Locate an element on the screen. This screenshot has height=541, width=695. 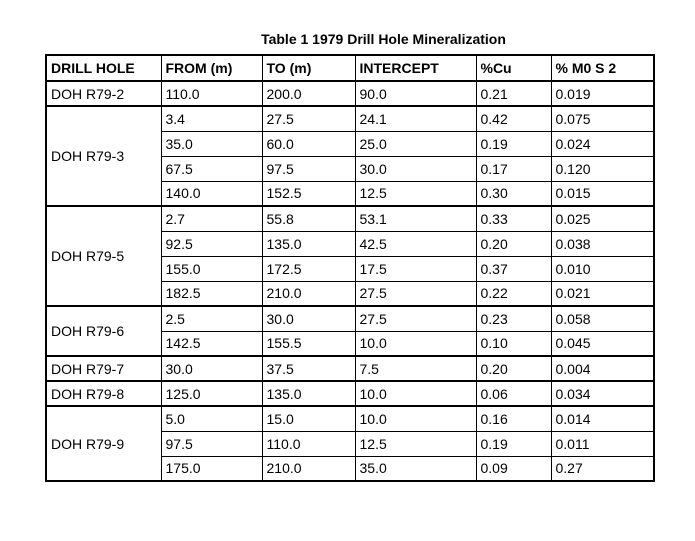
cell-intercept: 42.5 is located at coordinates (415, 243).